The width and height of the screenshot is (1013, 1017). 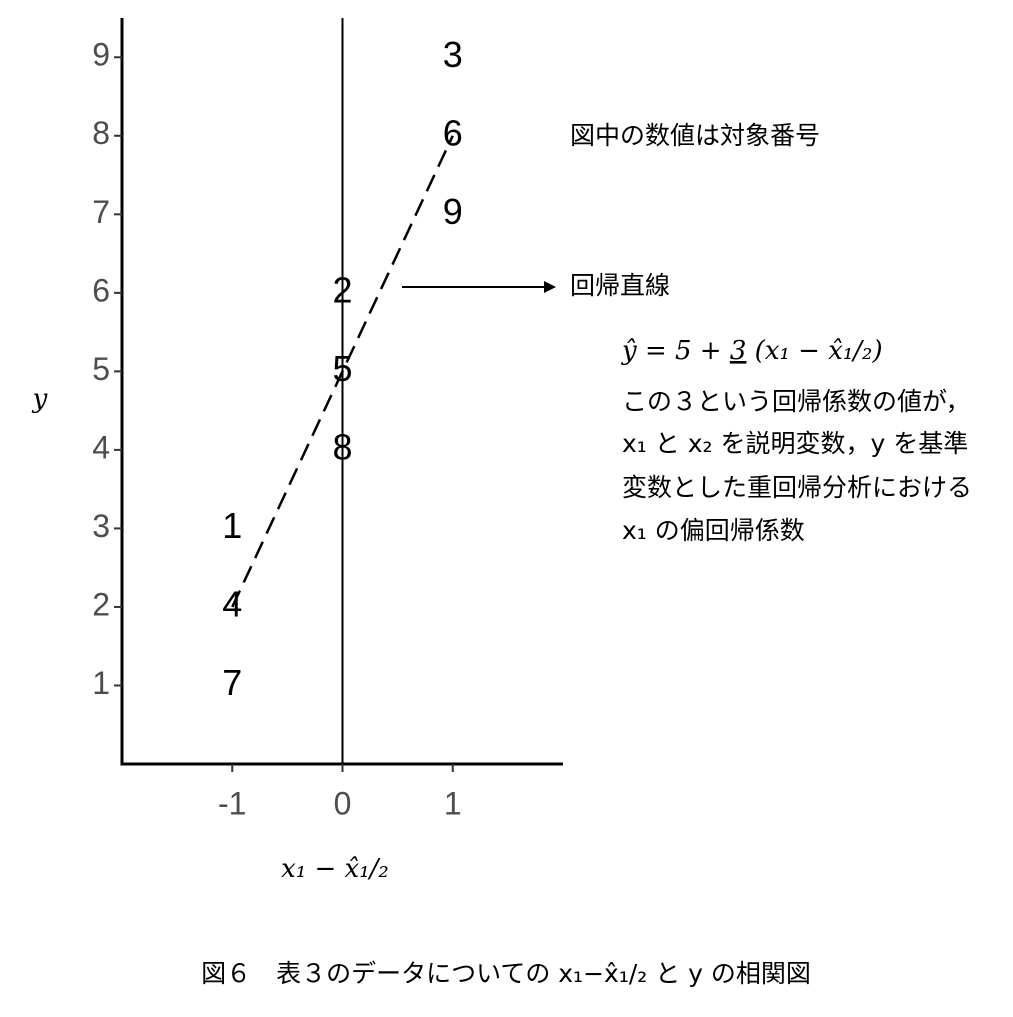 What do you see at coordinates (620, 285) in the screenshot?
I see `line-label: 回帰直線` at bounding box center [620, 285].